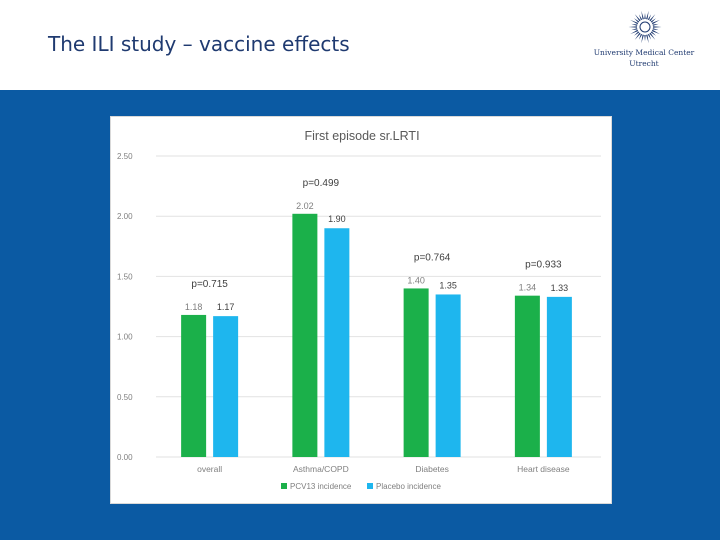 The height and width of the screenshot is (540, 720). Describe the element at coordinates (644, 63) in the screenshot. I see `logo-text-line2: Utrecht` at that location.